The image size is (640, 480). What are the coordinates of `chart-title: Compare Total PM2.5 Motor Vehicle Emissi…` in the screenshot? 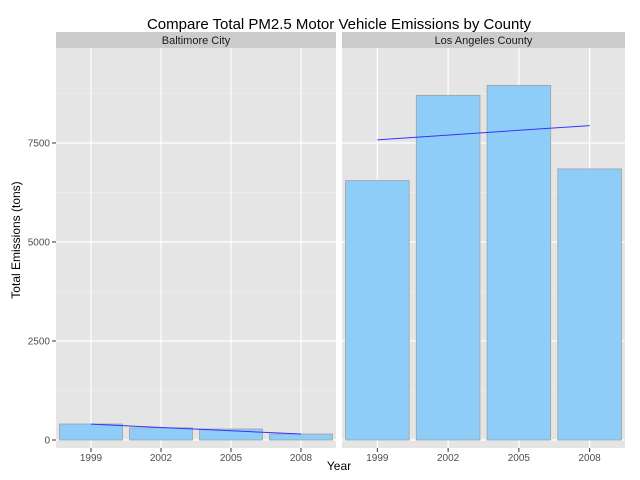 It's located at (339, 24).